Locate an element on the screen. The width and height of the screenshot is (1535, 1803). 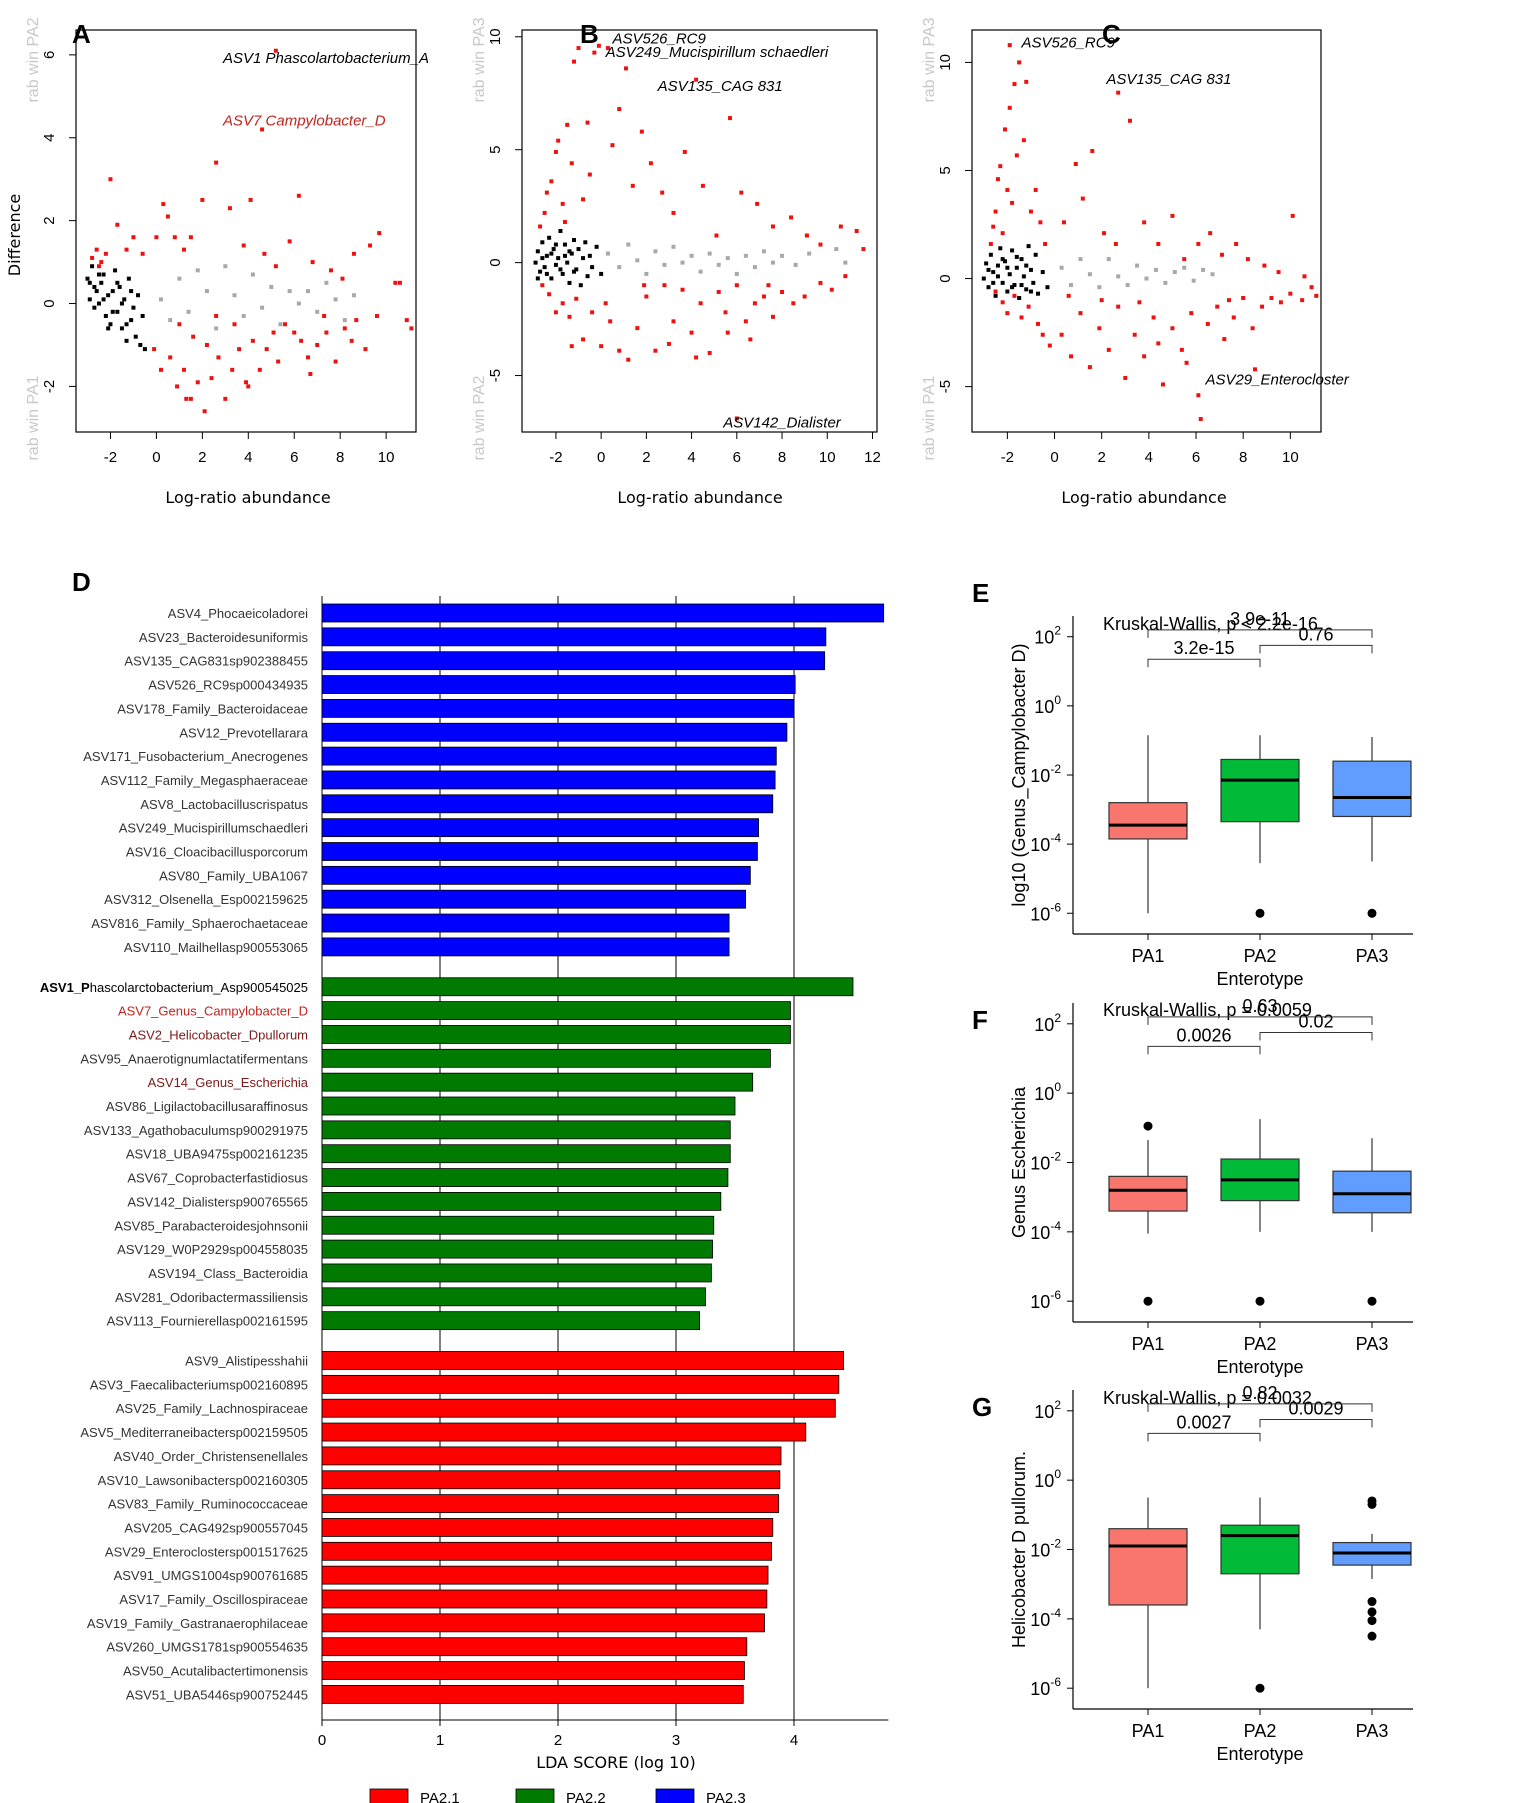
lda-bar-label: ASV14_Genus_Escherichia is located at coordinates (228, 1082).